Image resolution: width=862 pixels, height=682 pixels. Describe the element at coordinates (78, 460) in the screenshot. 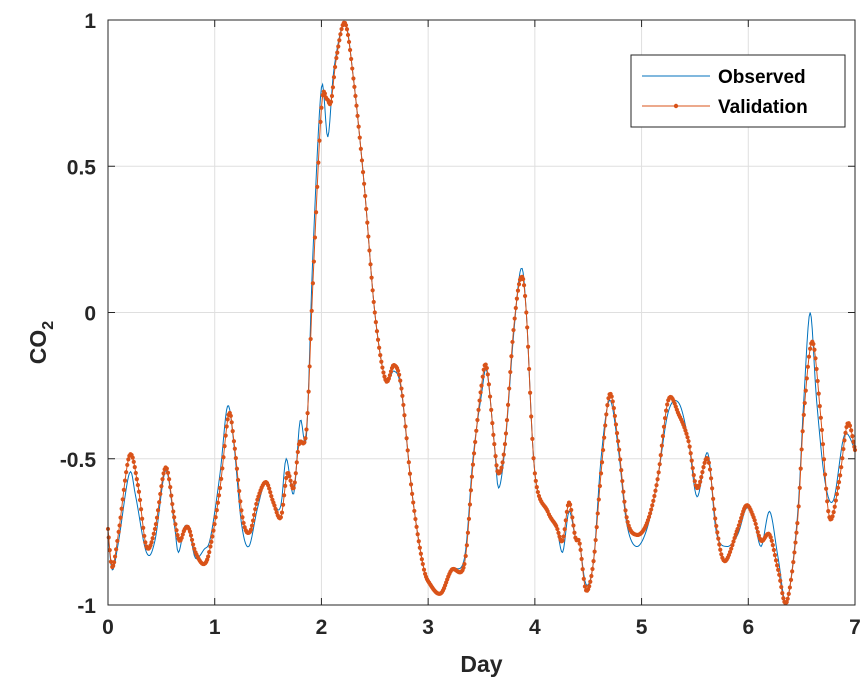

I see `y-tick-label: -0.5` at that location.